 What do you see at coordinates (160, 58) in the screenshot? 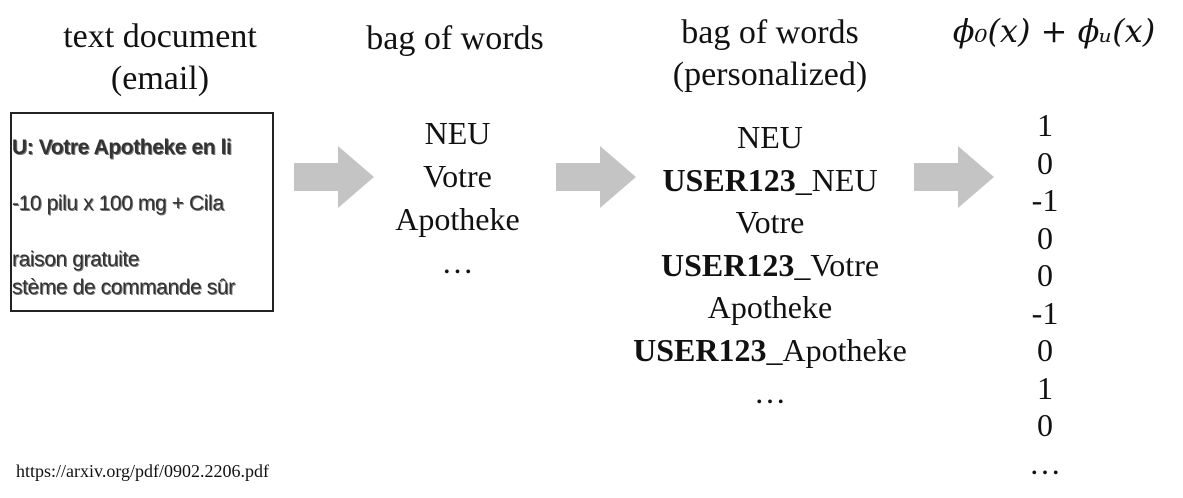
I see `heading-text-document: text document (email)` at bounding box center [160, 58].